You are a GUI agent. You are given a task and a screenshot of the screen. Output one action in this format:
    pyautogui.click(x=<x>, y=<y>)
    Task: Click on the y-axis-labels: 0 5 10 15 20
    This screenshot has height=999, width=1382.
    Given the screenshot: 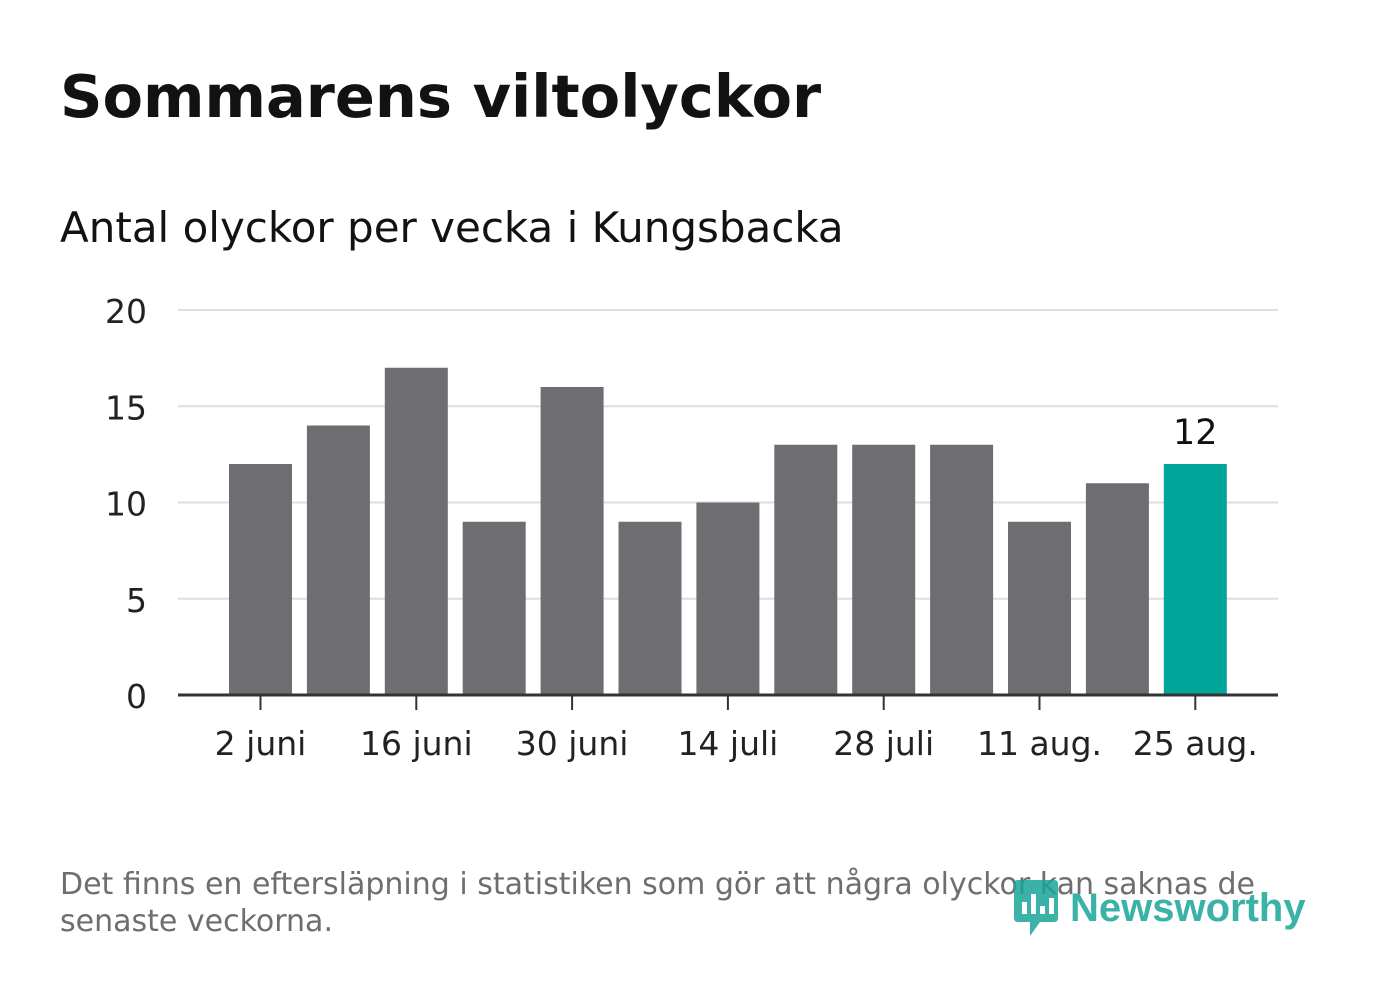 What is the action you would take?
    pyautogui.click(x=126, y=504)
    